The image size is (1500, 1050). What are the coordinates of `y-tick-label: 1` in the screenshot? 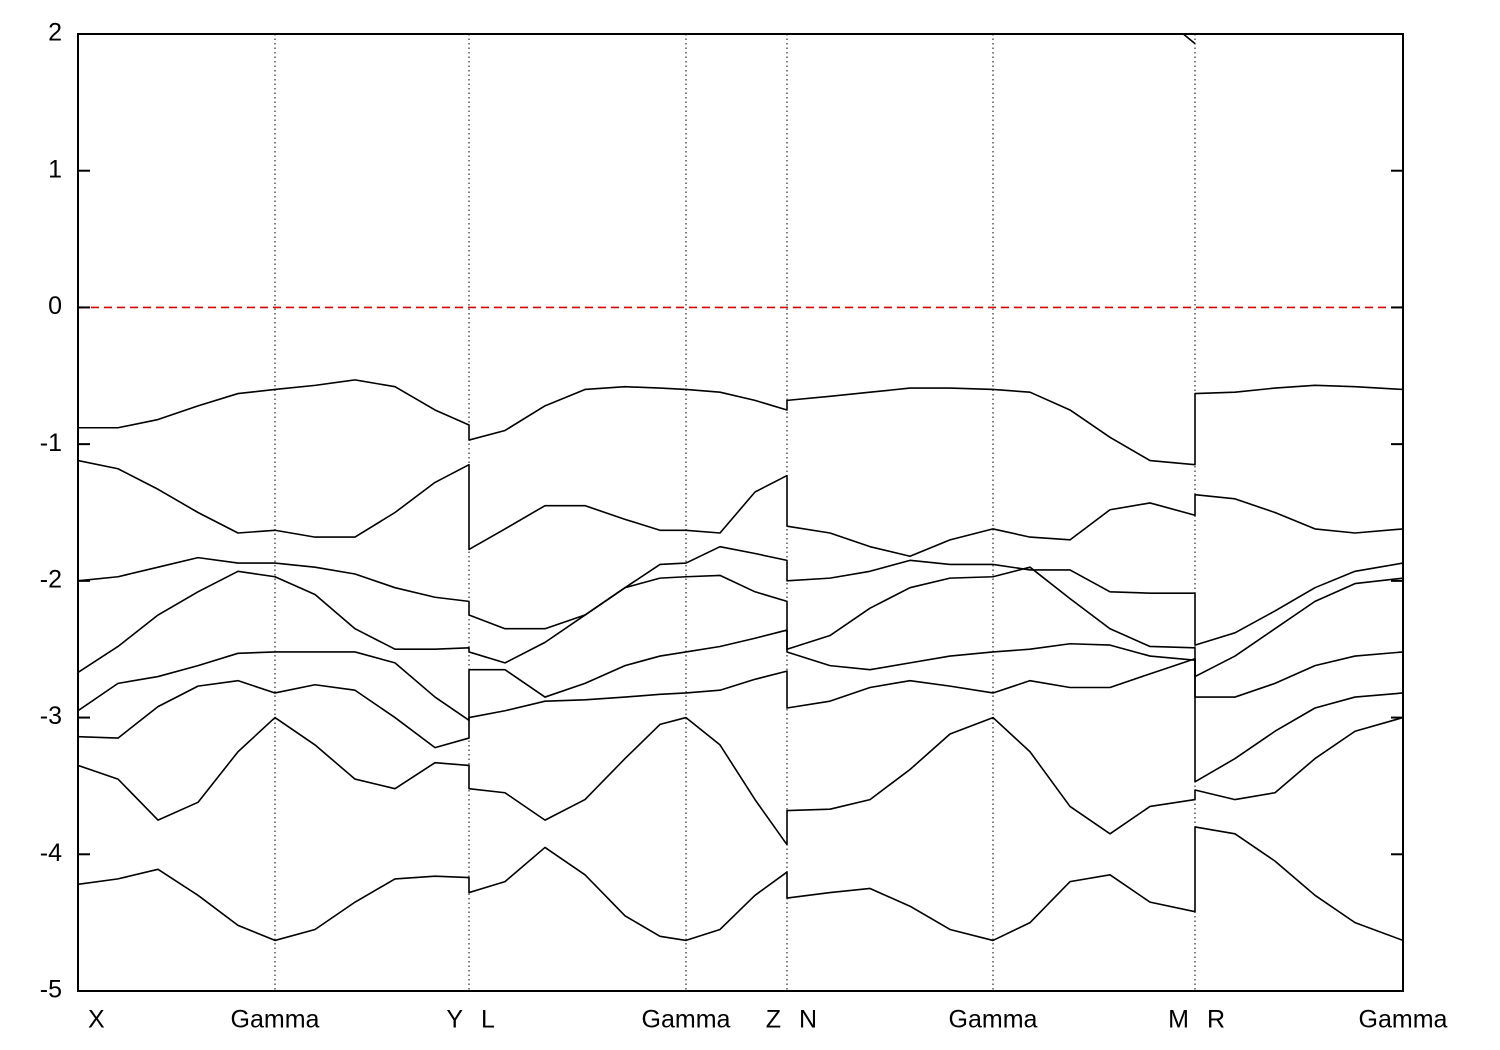 It's located at (55, 169).